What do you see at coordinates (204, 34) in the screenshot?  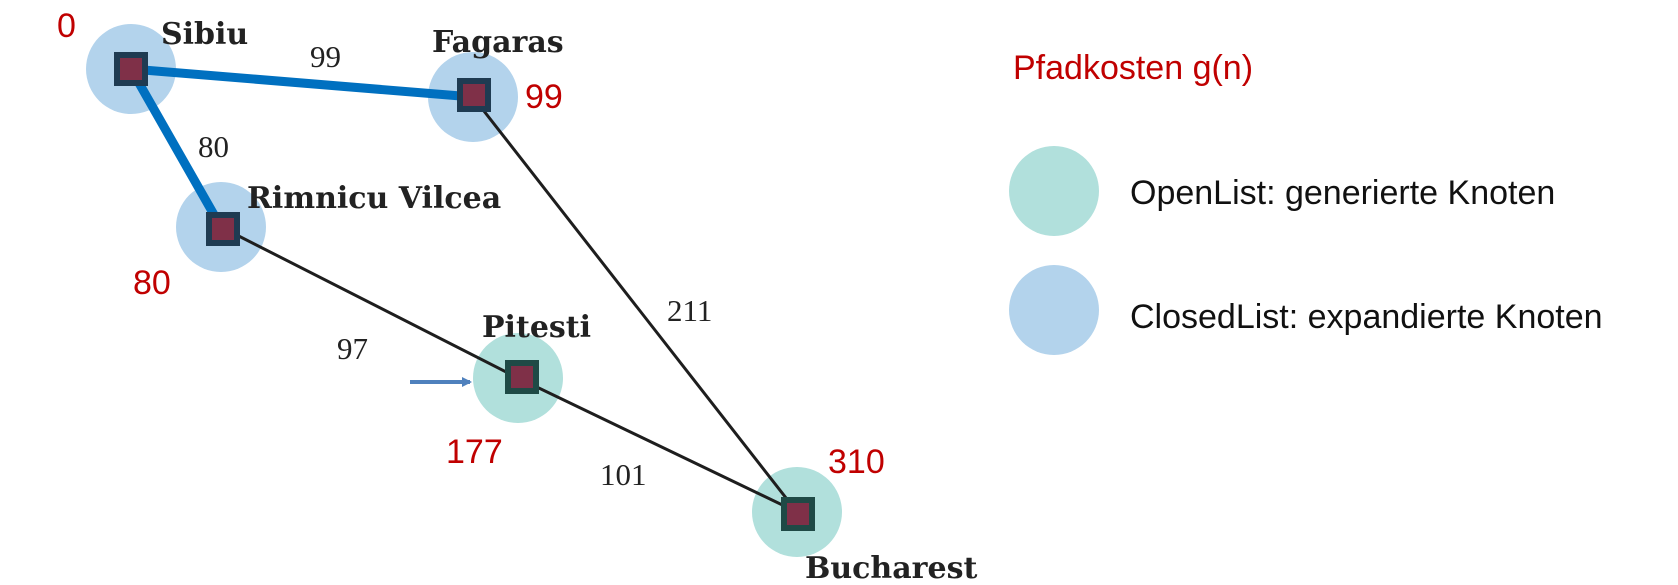 I see `node-label-sibiu: Sibiu` at bounding box center [204, 34].